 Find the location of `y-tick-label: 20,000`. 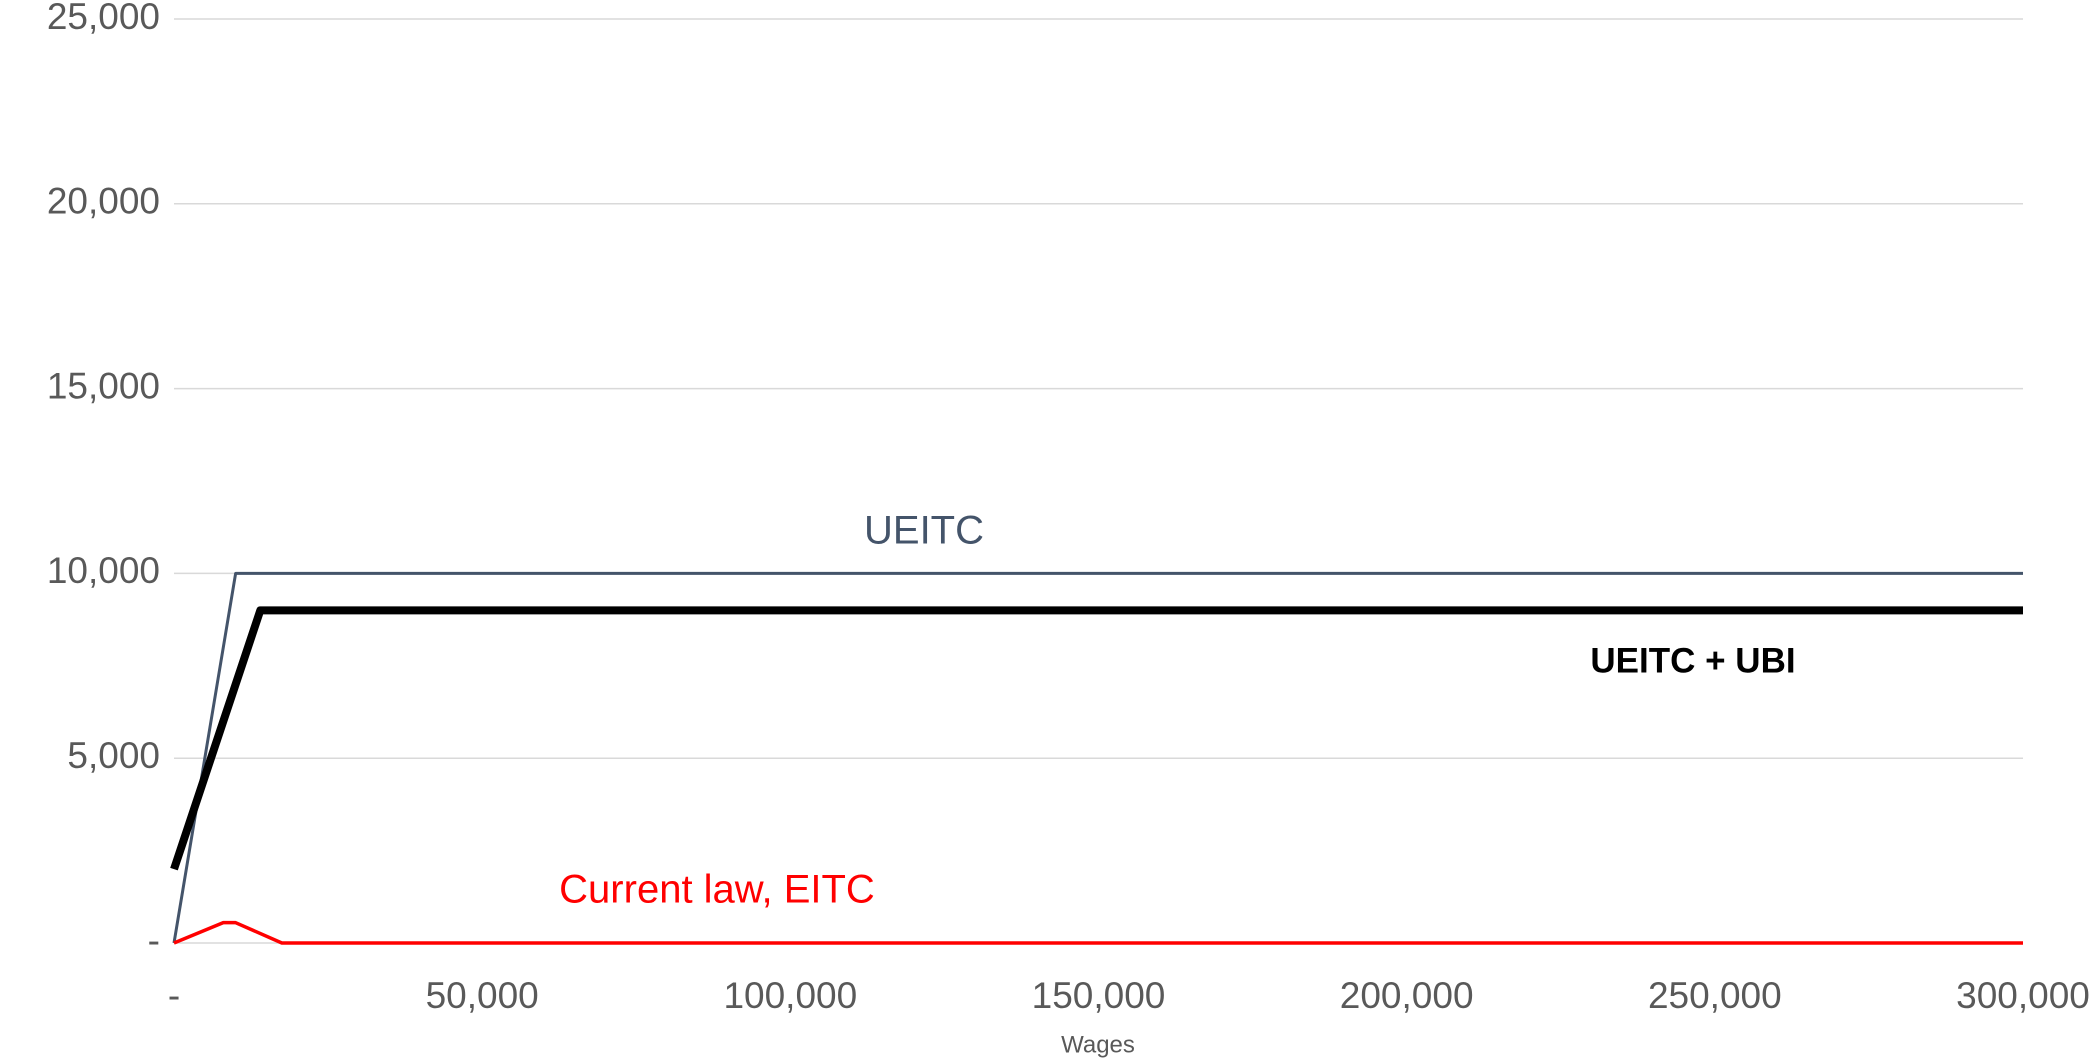

y-tick-label: 20,000 is located at coordinates (103, 201).